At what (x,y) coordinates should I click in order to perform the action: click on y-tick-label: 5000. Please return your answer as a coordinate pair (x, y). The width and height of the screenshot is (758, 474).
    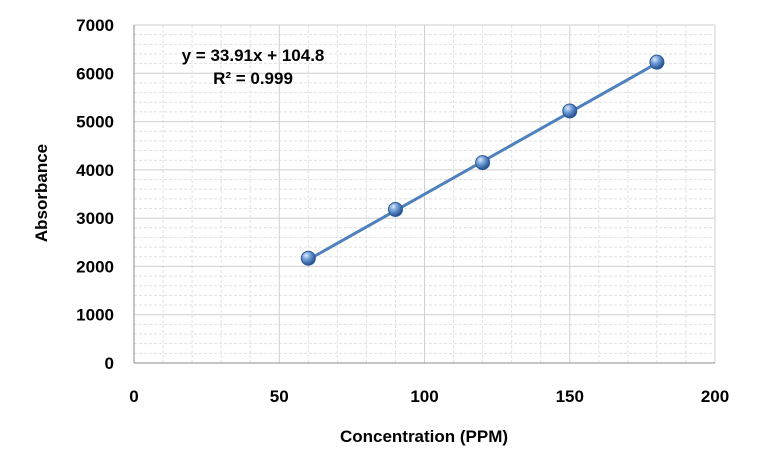
    Looking at the image, I should click on (95, 122).